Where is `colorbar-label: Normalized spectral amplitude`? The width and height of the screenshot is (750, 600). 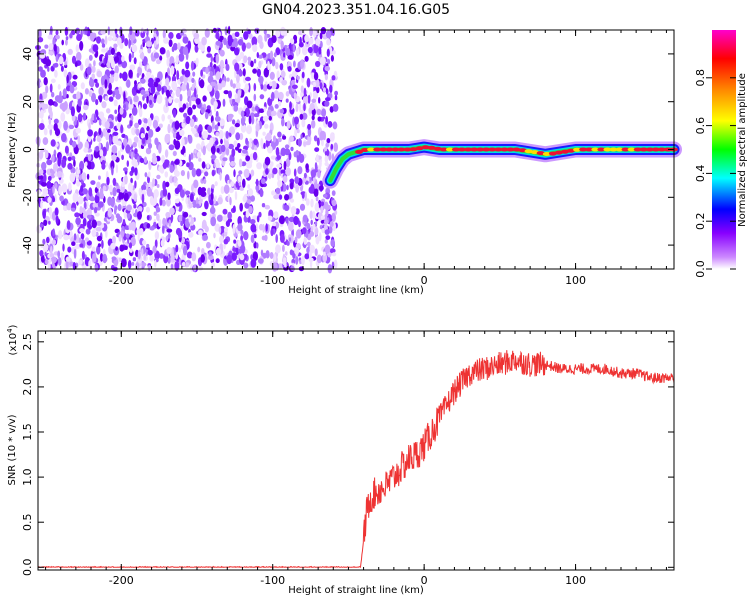 colorbar-label: Normalized spectral amplitude is located at coordinates (742, 150).